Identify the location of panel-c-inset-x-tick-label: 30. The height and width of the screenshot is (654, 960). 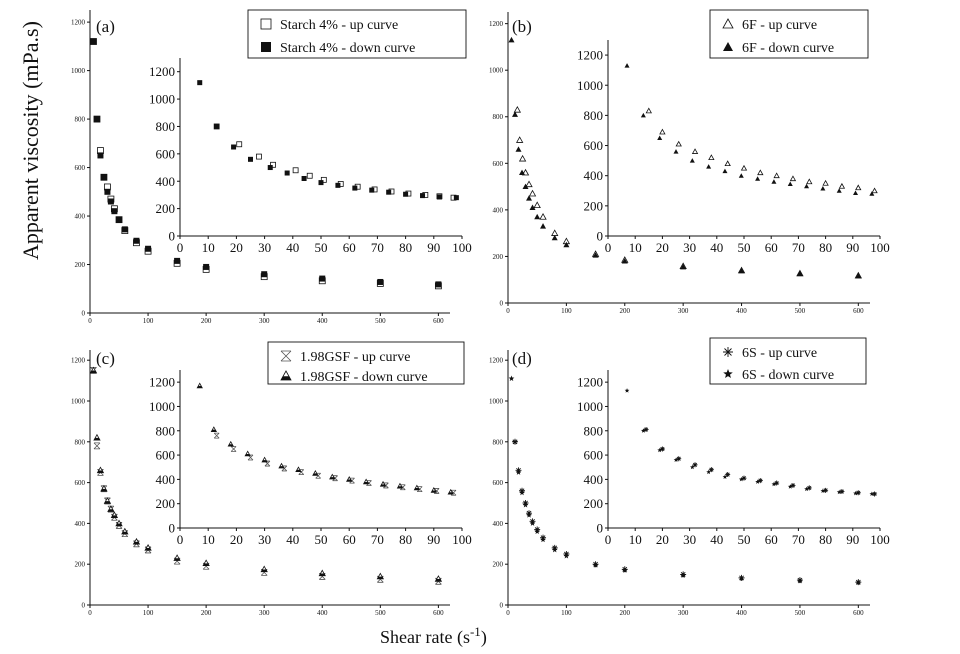
(264, 539).